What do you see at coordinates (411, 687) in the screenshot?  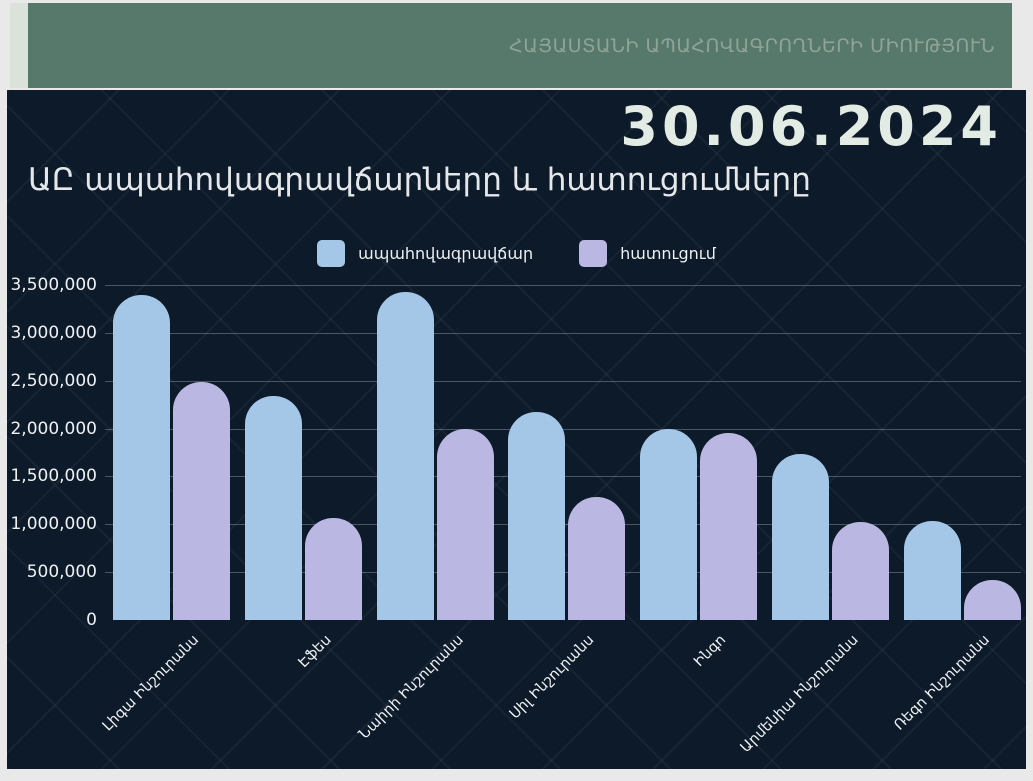 I see `x-tick-label: Նաիրի Ինշուրանս` at bounding box center [411, 687].